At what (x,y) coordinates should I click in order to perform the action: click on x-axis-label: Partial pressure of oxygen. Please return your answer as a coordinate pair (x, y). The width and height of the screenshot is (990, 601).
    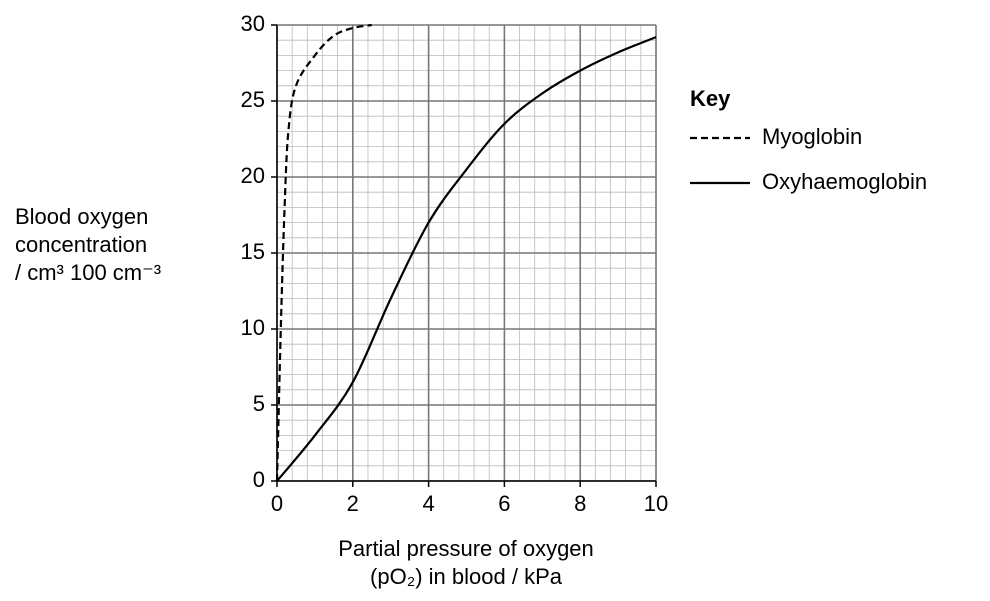
    Looking at the image, I should click on (466, 548).